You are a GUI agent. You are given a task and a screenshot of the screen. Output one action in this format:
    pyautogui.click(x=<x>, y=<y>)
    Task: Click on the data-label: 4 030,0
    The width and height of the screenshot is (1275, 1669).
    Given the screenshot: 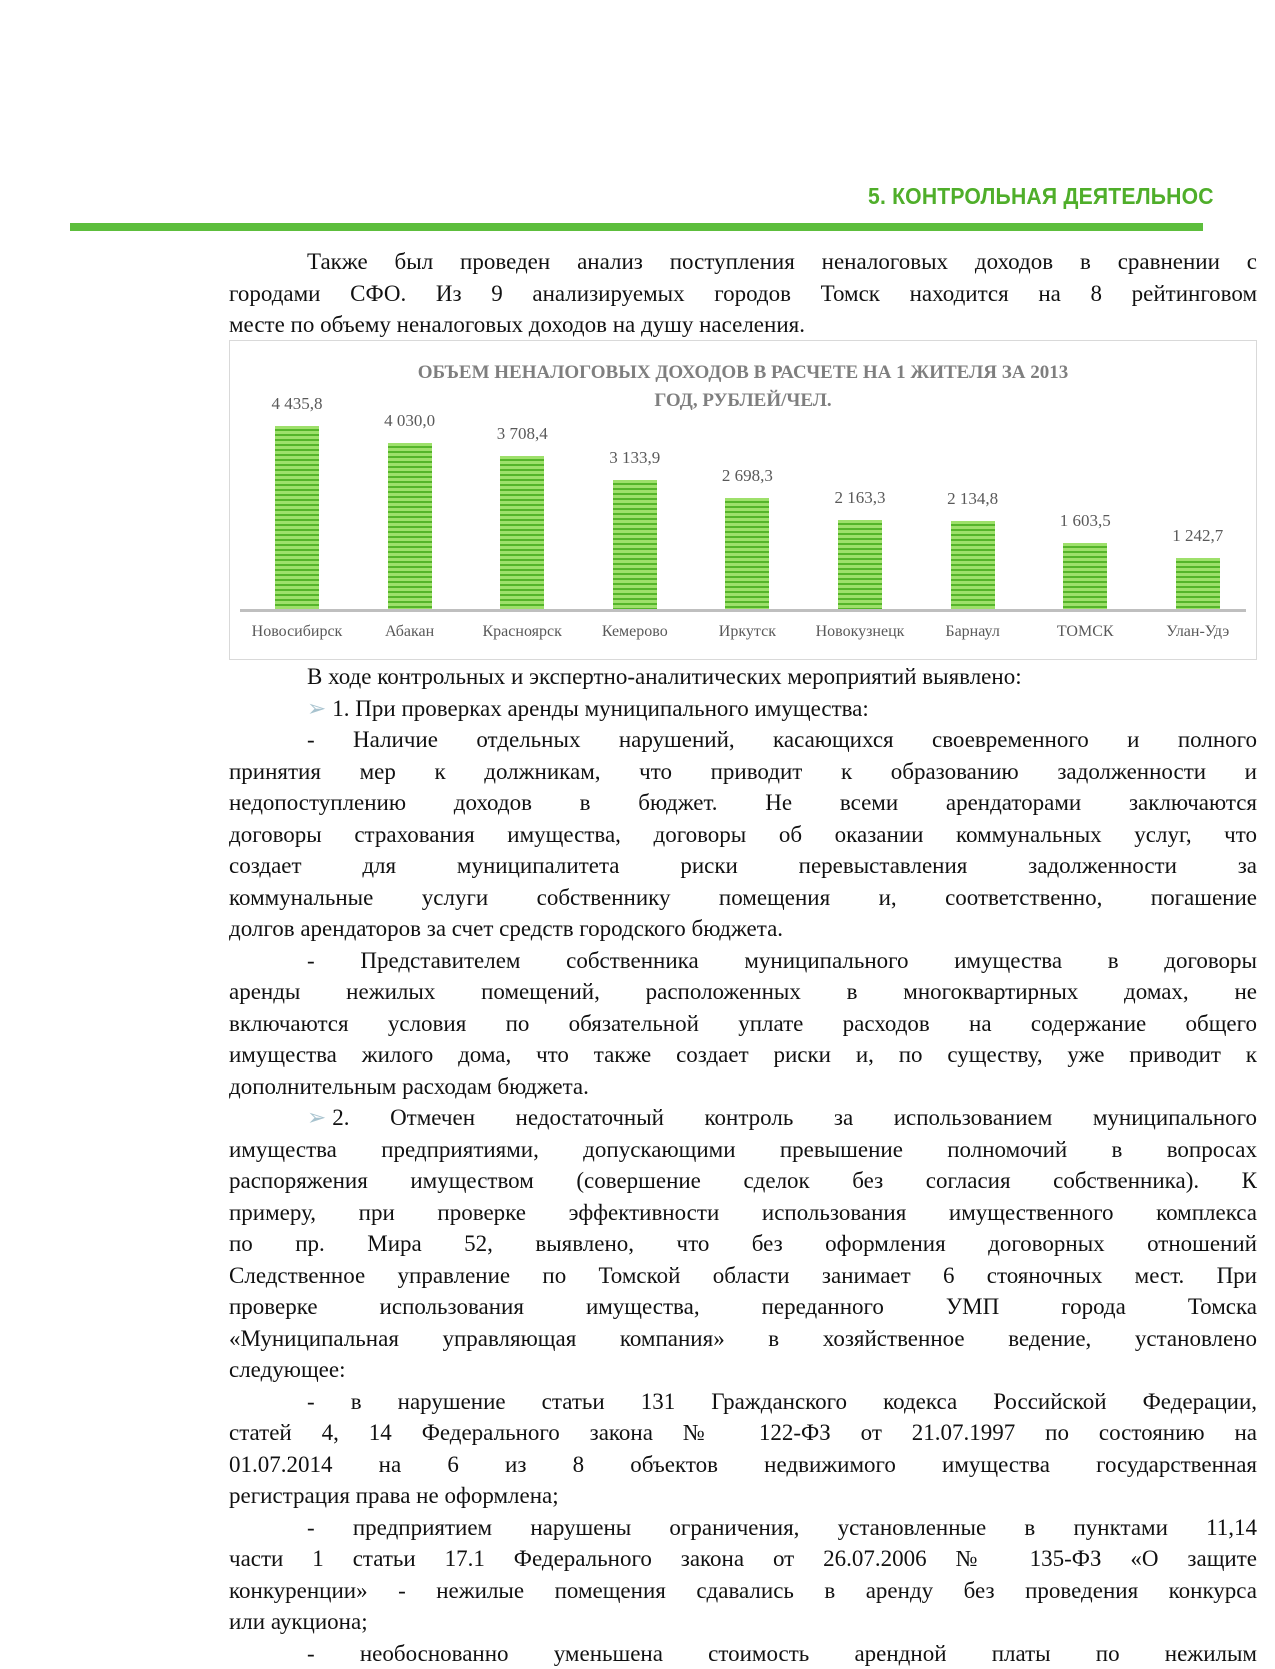 What is the action you would take?
    pyautogui.click(x=410, y=421)
    